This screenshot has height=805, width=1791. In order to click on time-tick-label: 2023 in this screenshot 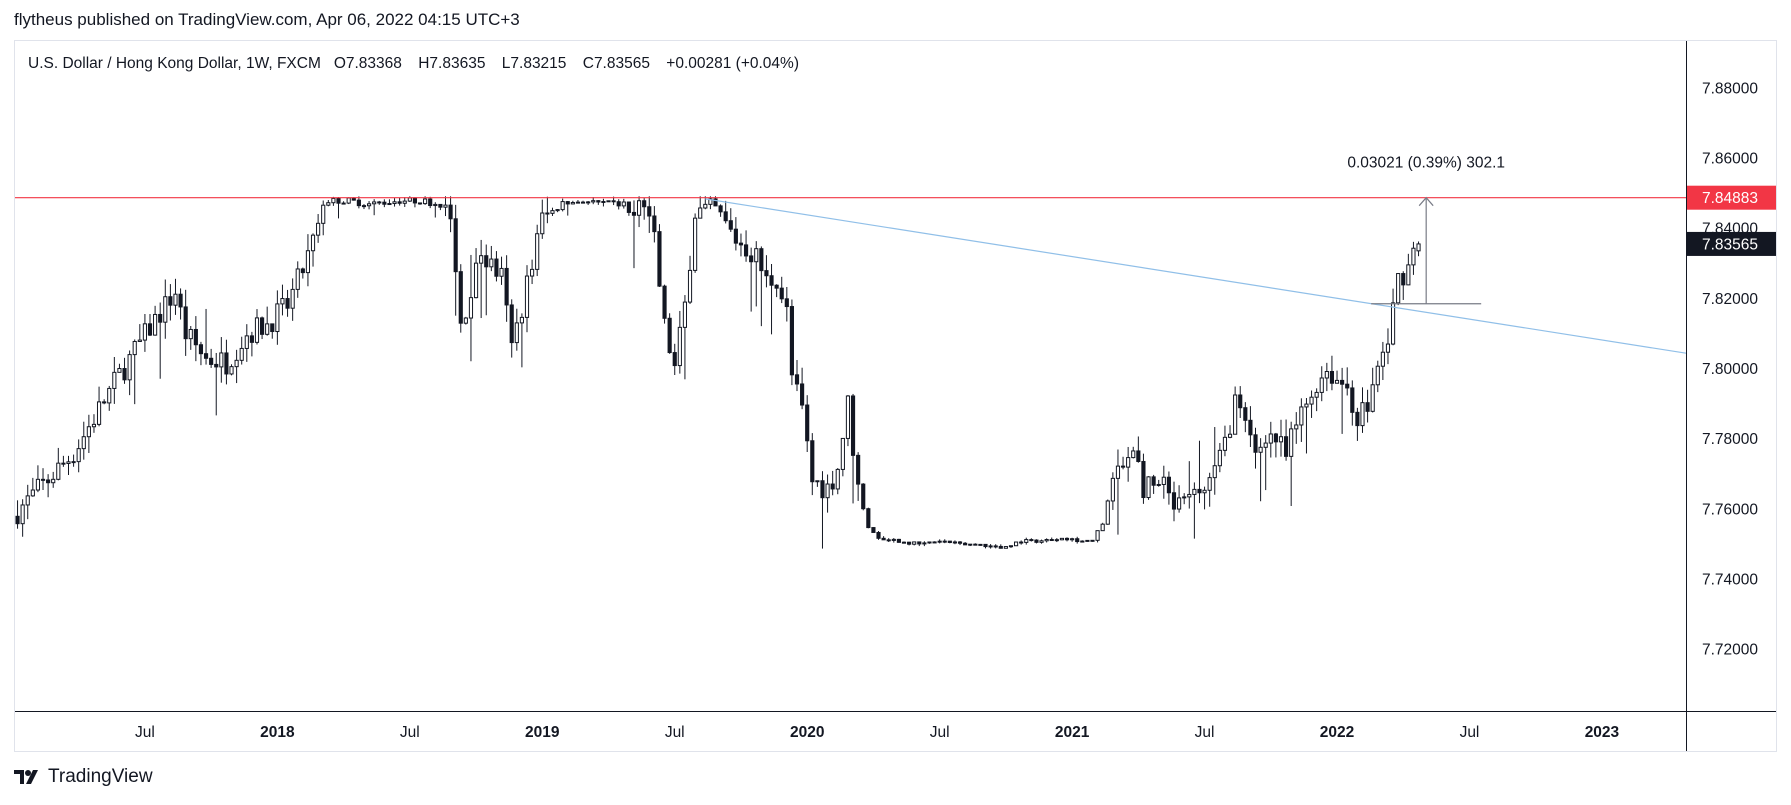, I will do `click(1602, 732)`.